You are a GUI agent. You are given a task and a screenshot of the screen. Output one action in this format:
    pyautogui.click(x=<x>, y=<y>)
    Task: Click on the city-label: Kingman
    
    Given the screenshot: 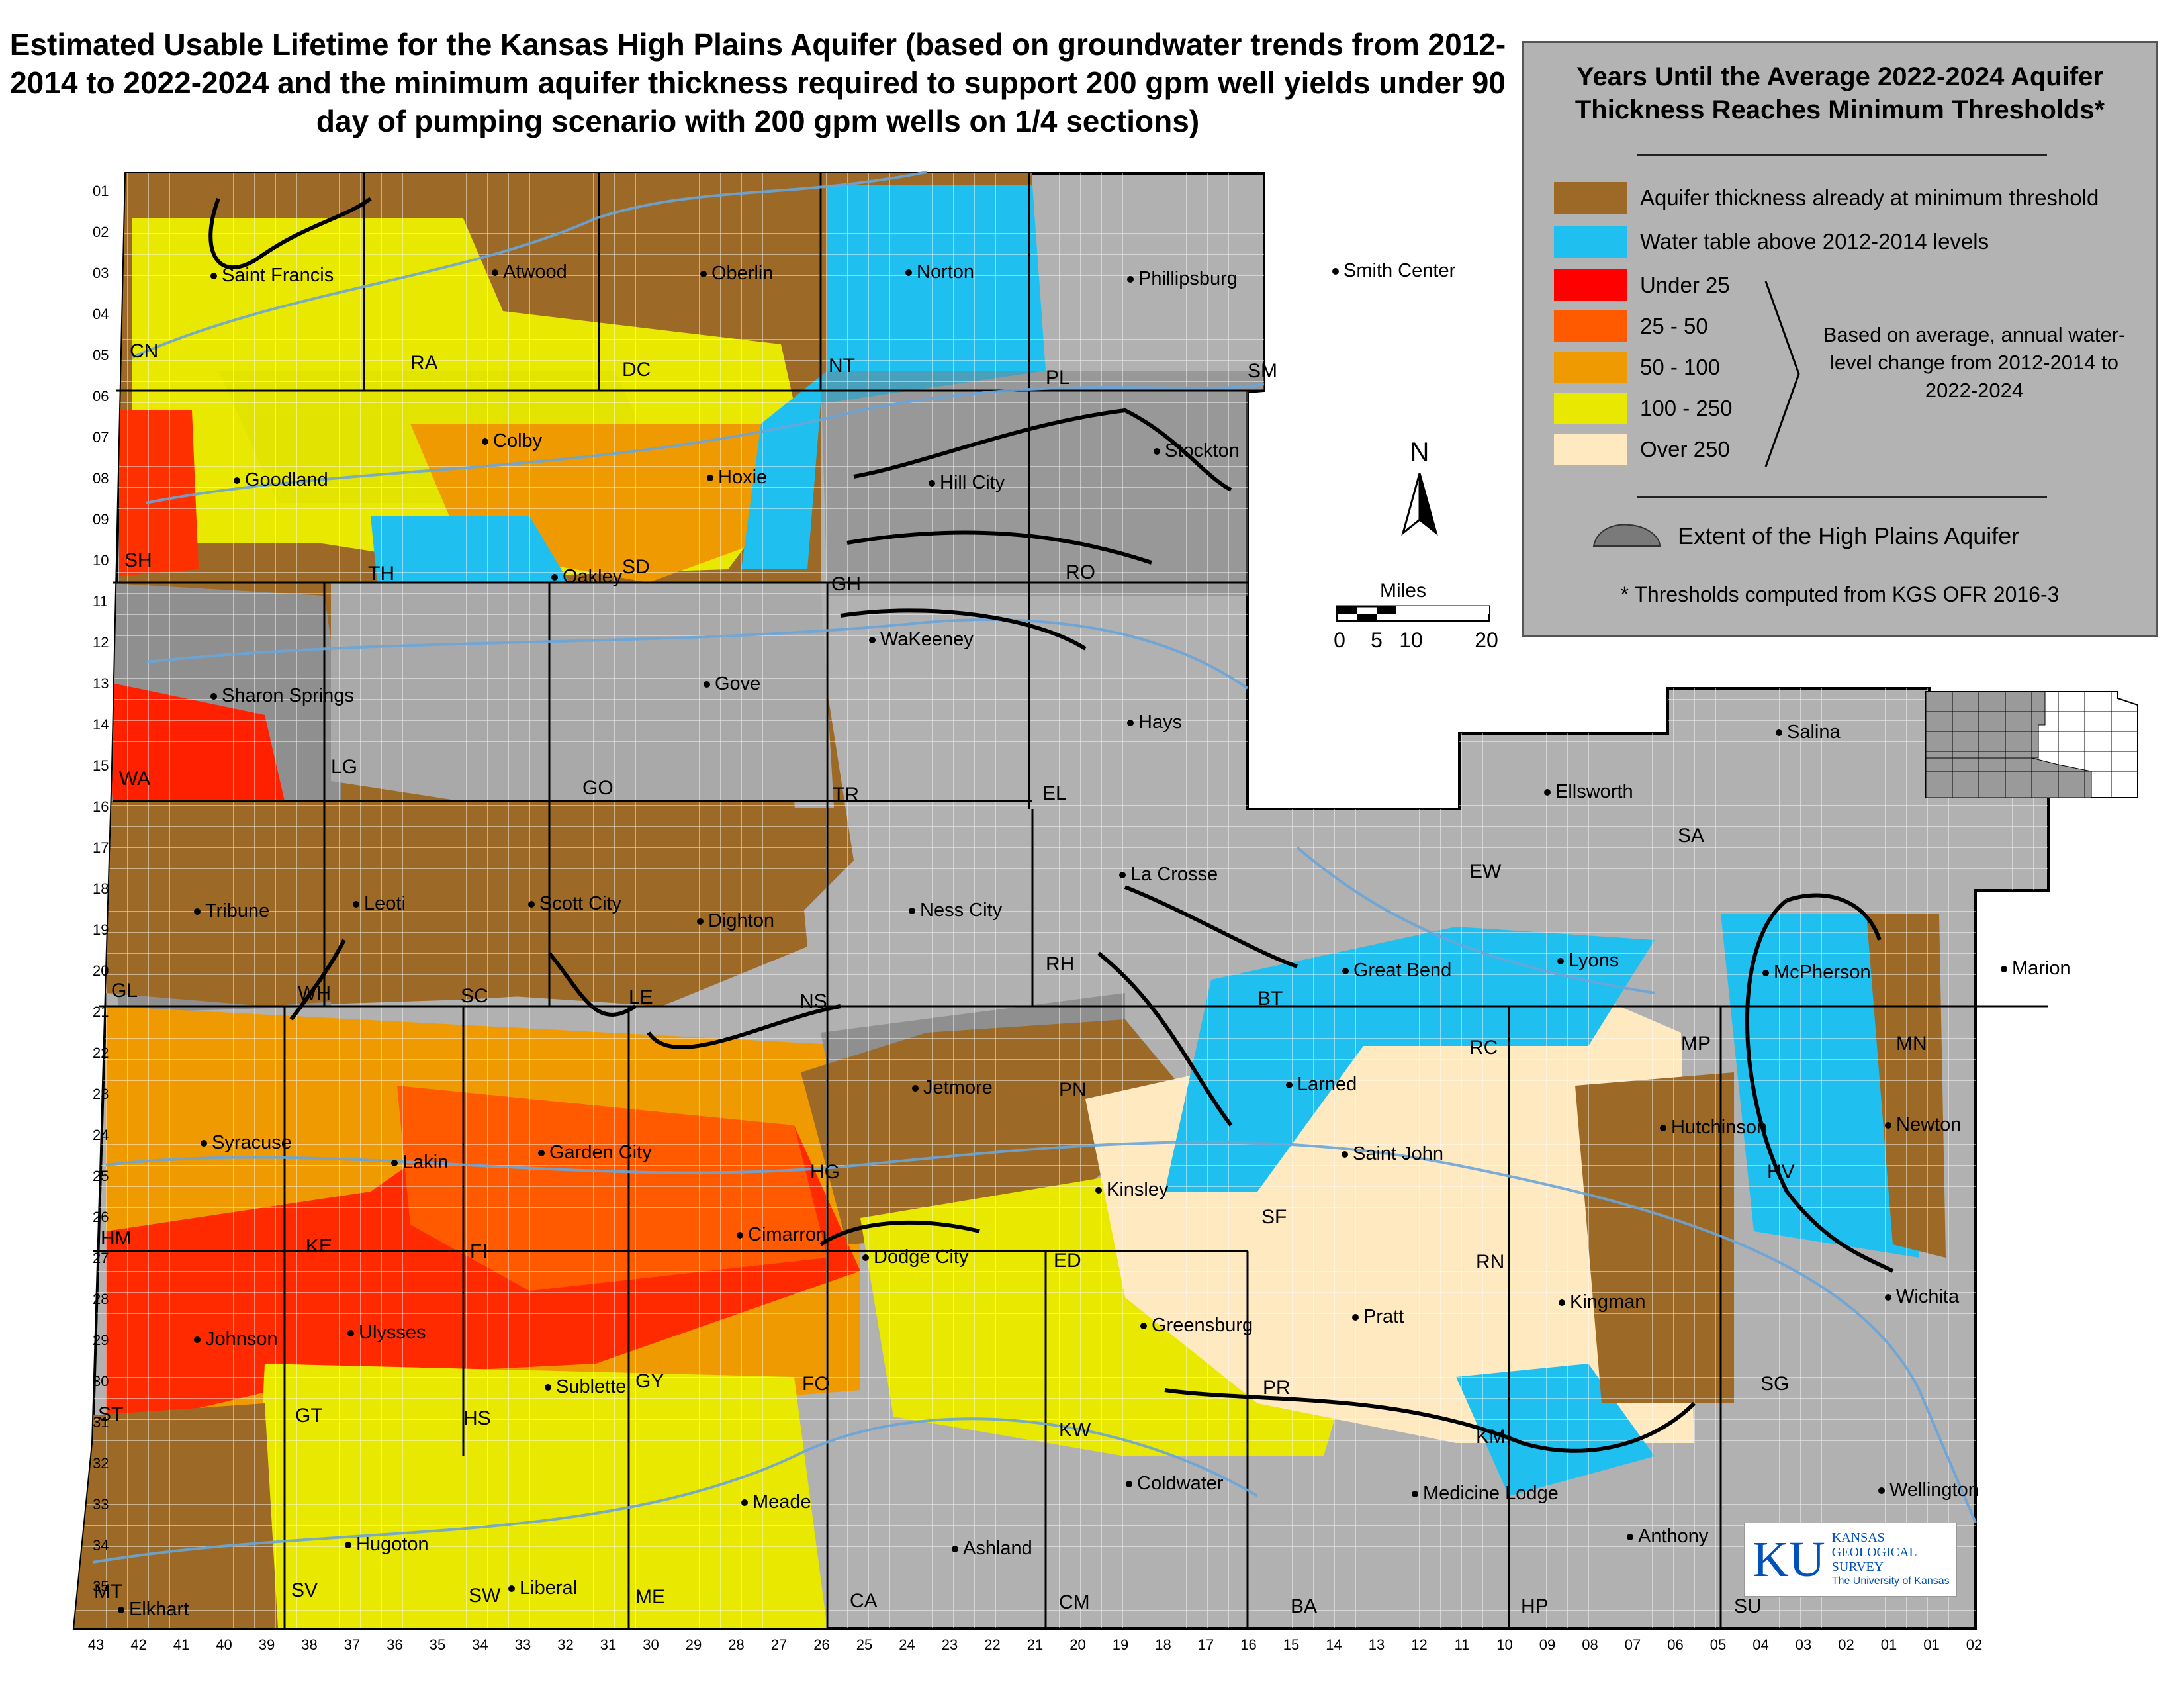 What is the action you would take?
    pyautogui.click(x=1607, y=1302)
    